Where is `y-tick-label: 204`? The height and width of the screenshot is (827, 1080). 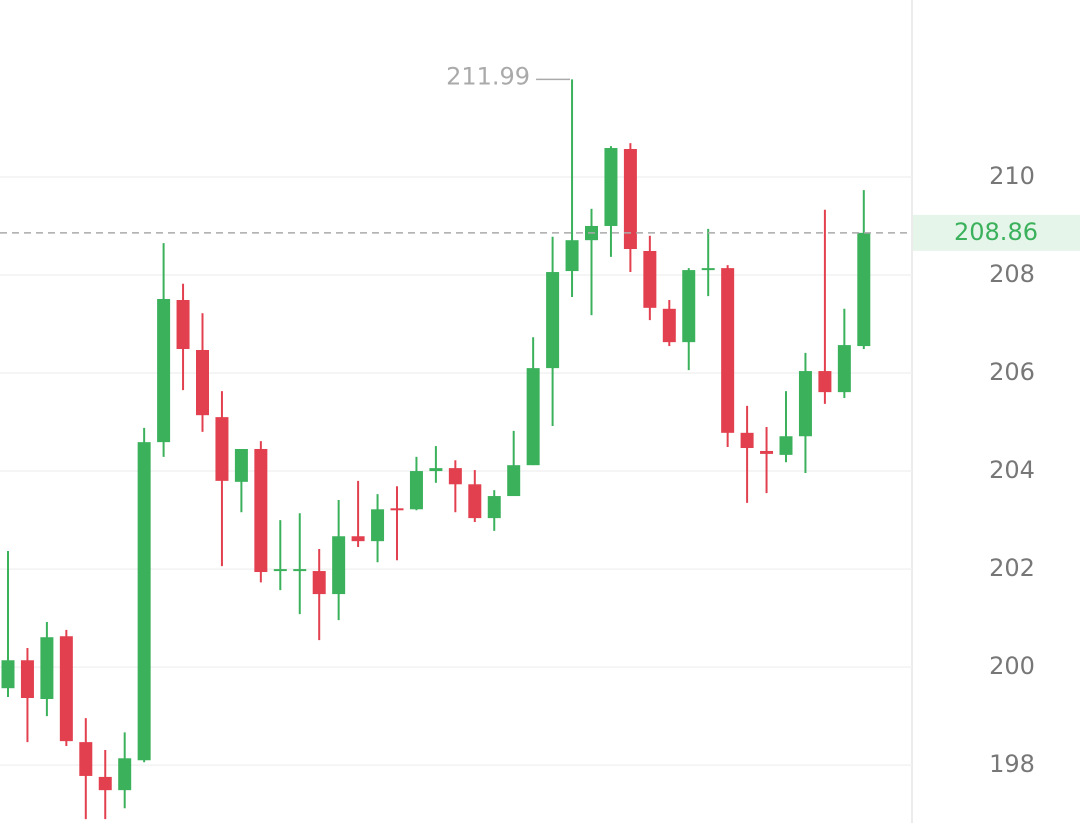 y-tick-label: 204 is located at coordinates (1012, 470).